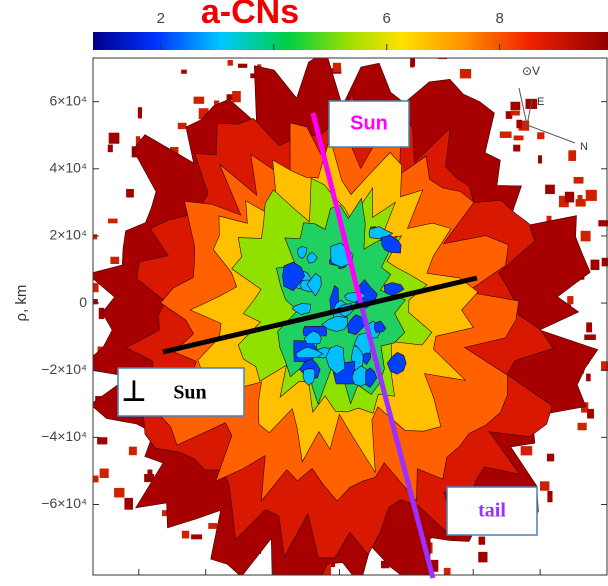 The width and height of the screenshot is (608, 586). I want to click on perp-line, so click(320, 315).